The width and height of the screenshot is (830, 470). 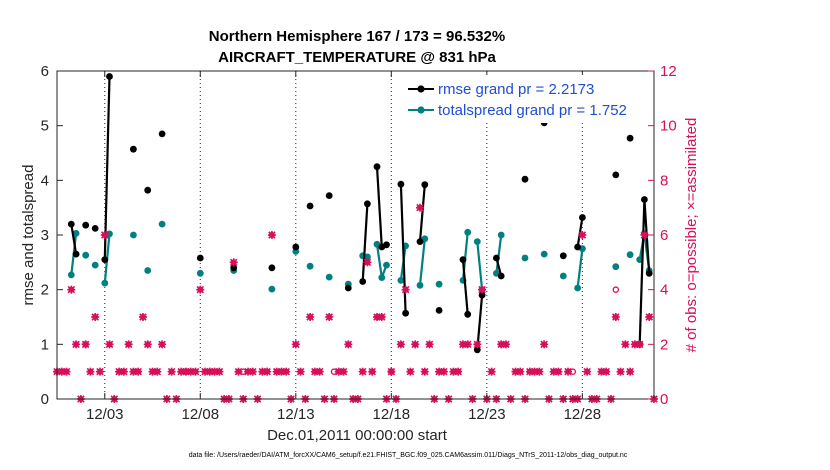 What do you see at coordinates (45, 344) in the screenshot?
I see `y-left-tick-label-1: 1` at bounding box center [45, 344].